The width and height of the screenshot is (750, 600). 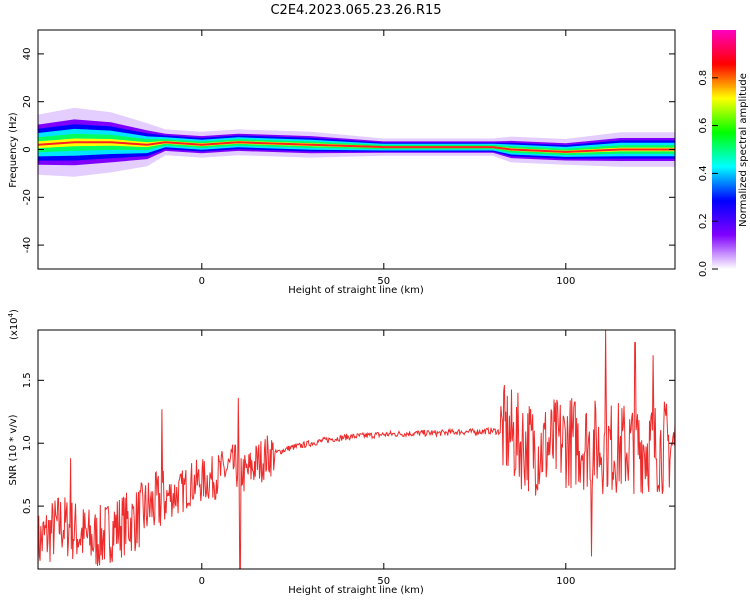 What do you see at coordinates (27, 149) in the screenshot?
I see `spectrogram-y-tick-label: 0` at bounding box center [27, 149].